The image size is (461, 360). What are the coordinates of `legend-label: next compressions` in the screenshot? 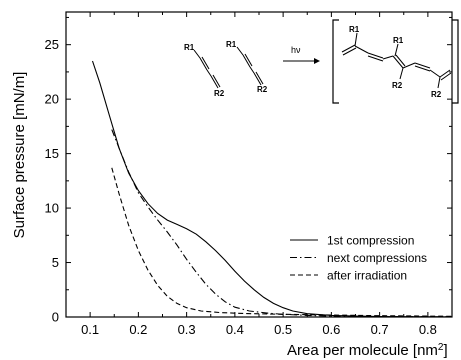 It's located at (377, 258).